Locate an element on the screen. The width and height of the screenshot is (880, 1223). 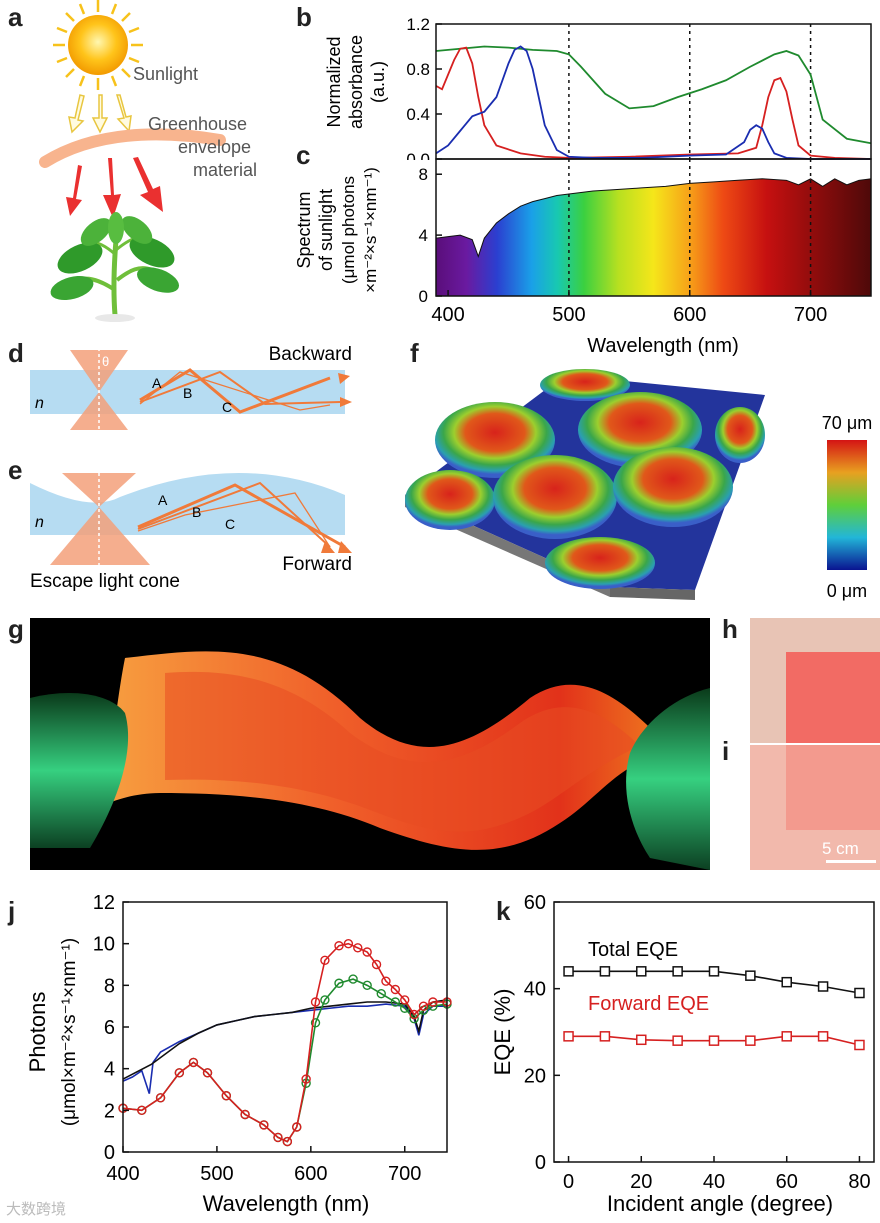
panel-label-g: g is located at coordinates (16, 629).